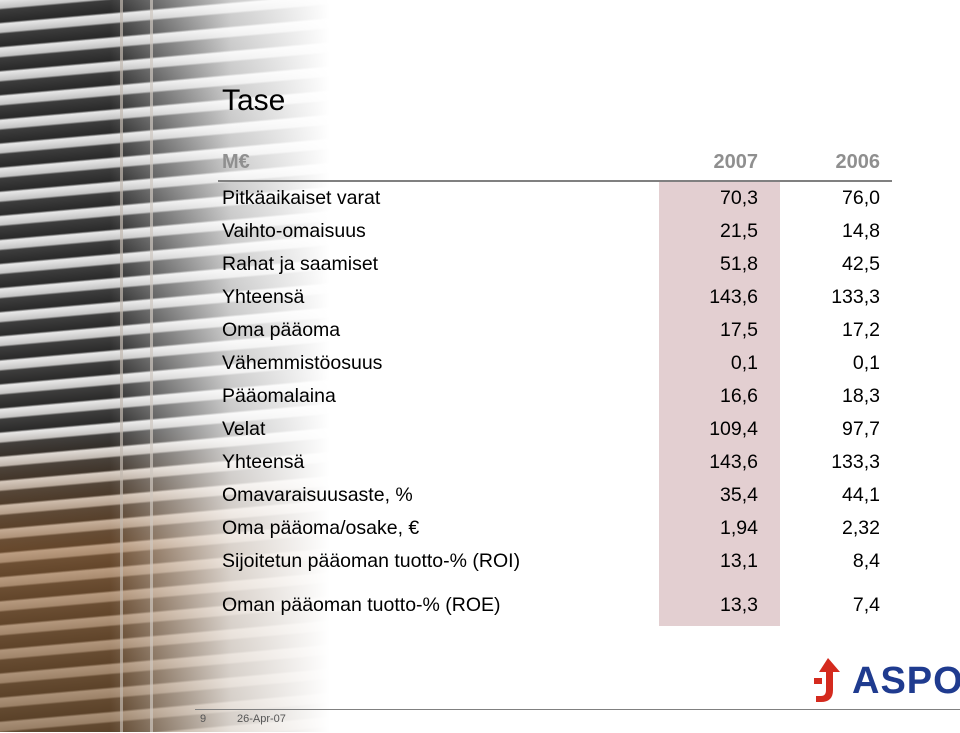  Describe the element at coordinates (906, 681) in the screenshot. I see `logo-text: ASPO` at that location.